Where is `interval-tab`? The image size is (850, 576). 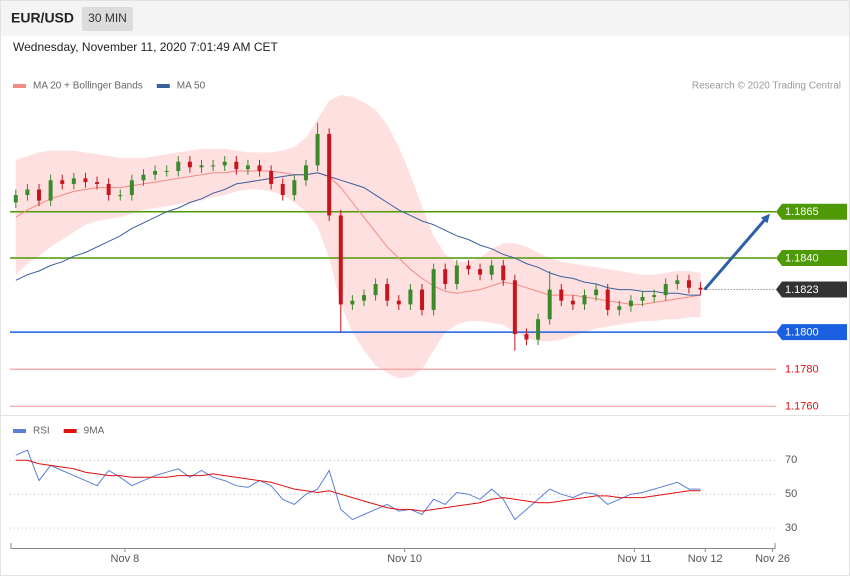
interval-tab is located at coordinates (107, 19).